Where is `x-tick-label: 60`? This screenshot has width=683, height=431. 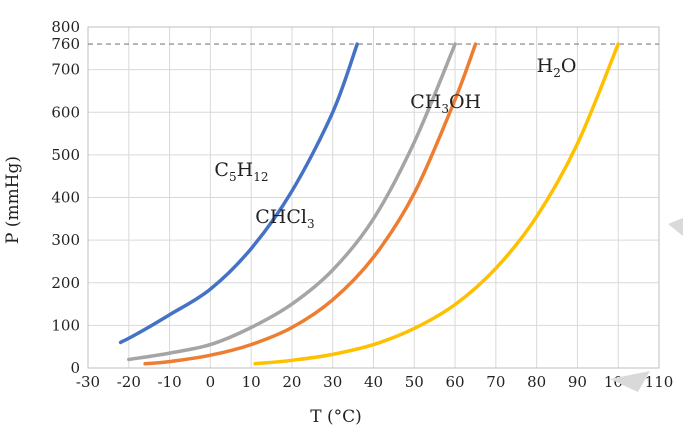 x-tick-label: 60 is located at coordinates (455, 382).